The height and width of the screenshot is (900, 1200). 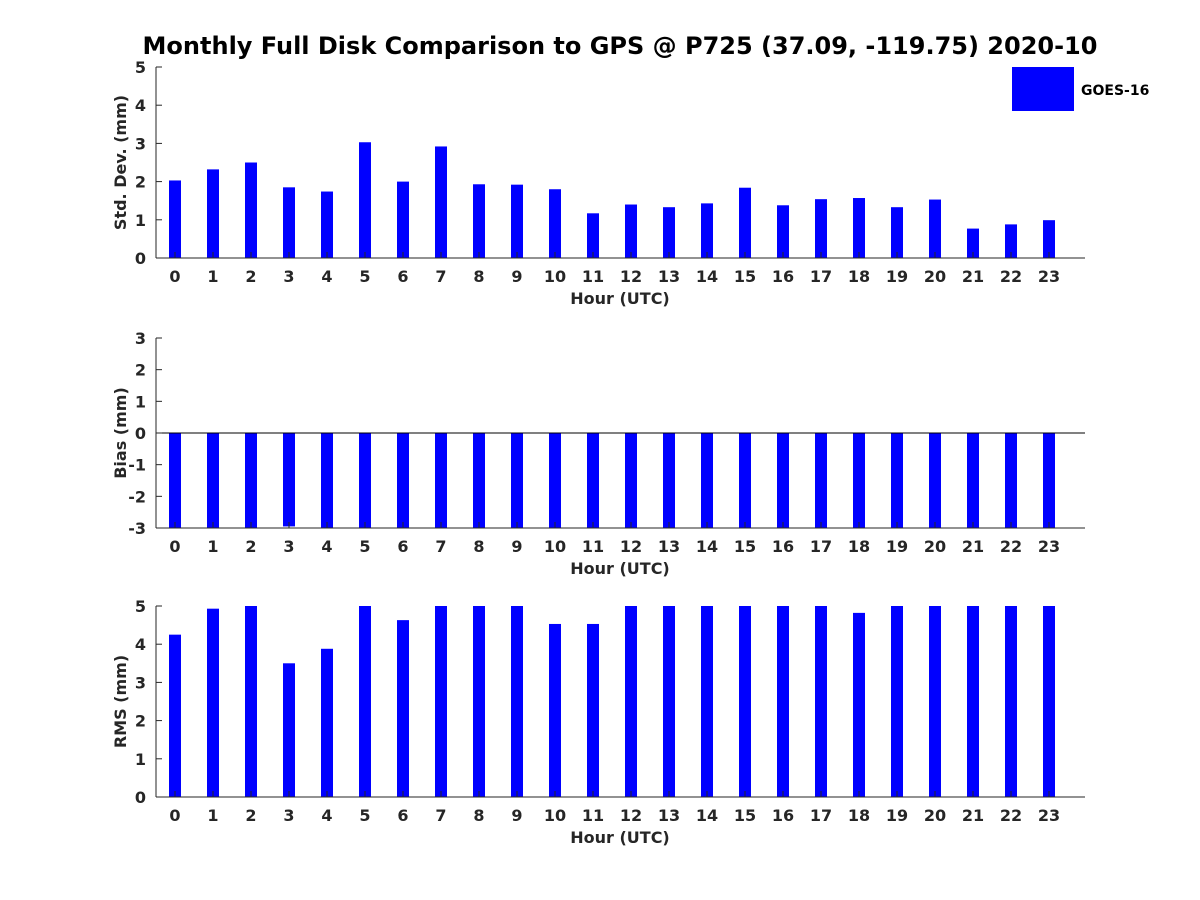 I want to click on y-tick-label: -3, so click(x=137, y=528).